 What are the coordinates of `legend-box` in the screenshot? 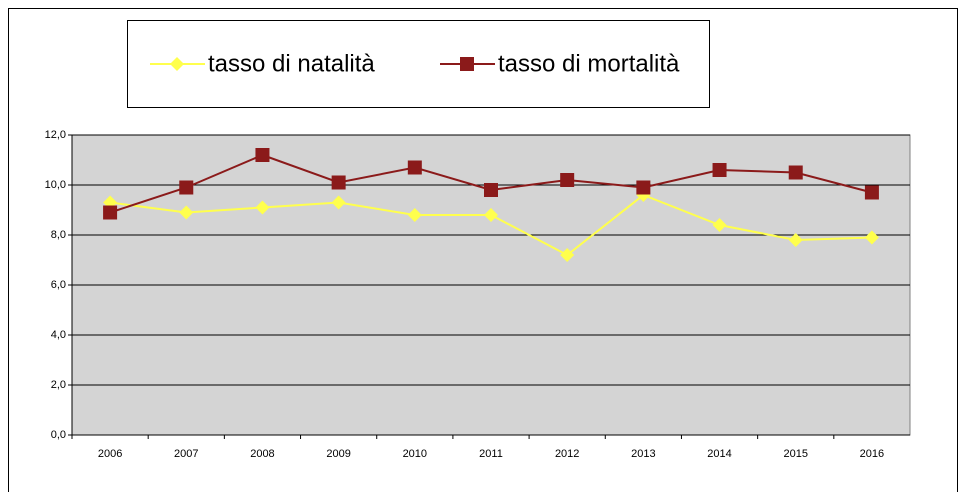 It's located at (418, 64).